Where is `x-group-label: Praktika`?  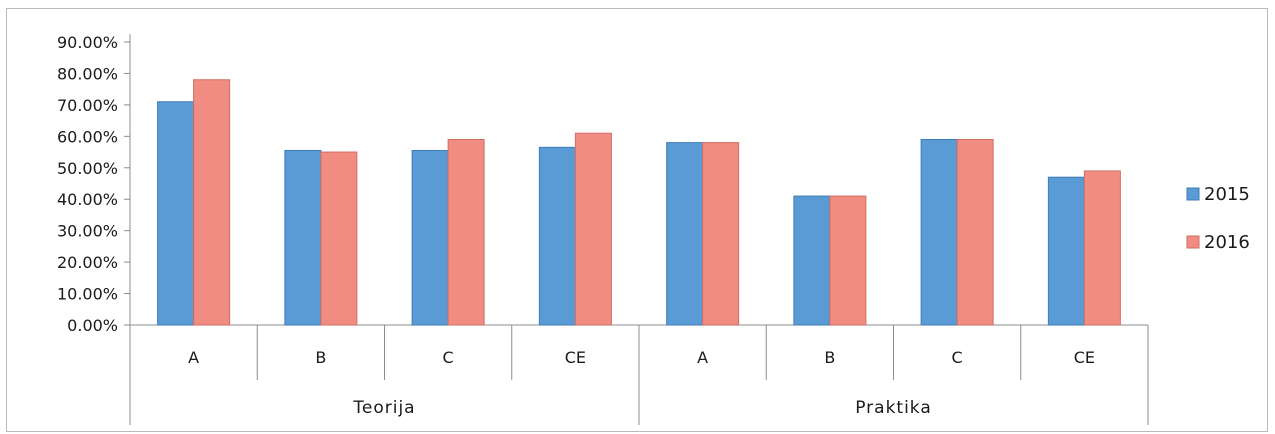 x-group-label: Praktika is located at coordinates (893, 408).